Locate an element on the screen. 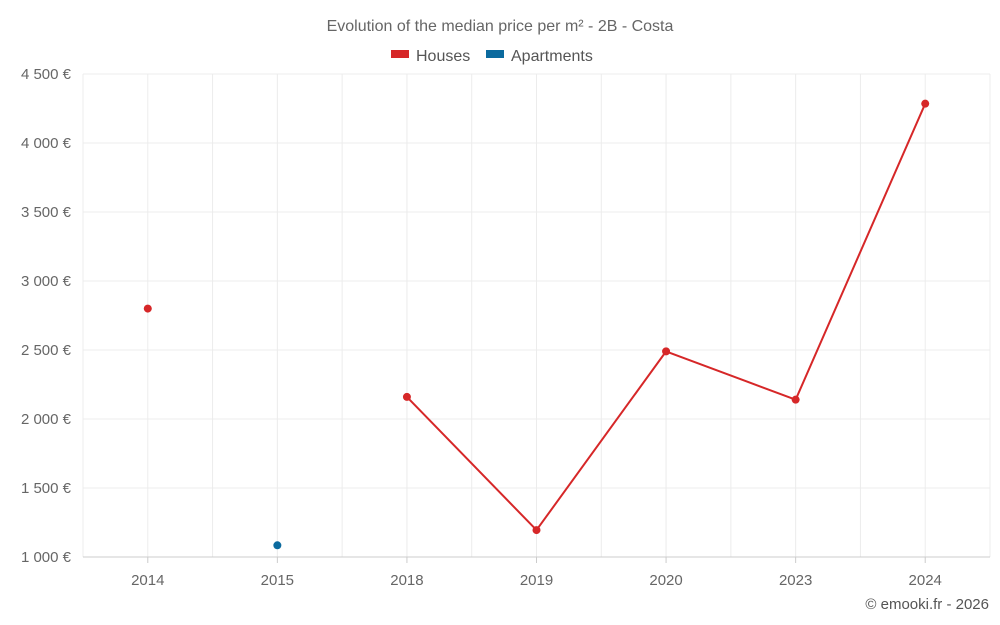 The width and height of the screenshot is (1000, 625). y-tick-label: 2 000 € is located at coordinates (46, 419).